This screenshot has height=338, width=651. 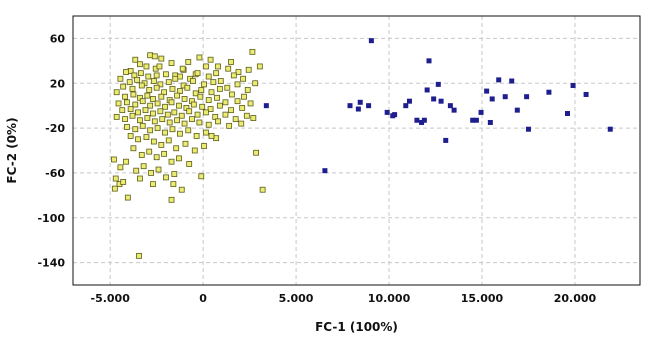 I want to click on y-tick-label: 20, so click(x=58, y=83).